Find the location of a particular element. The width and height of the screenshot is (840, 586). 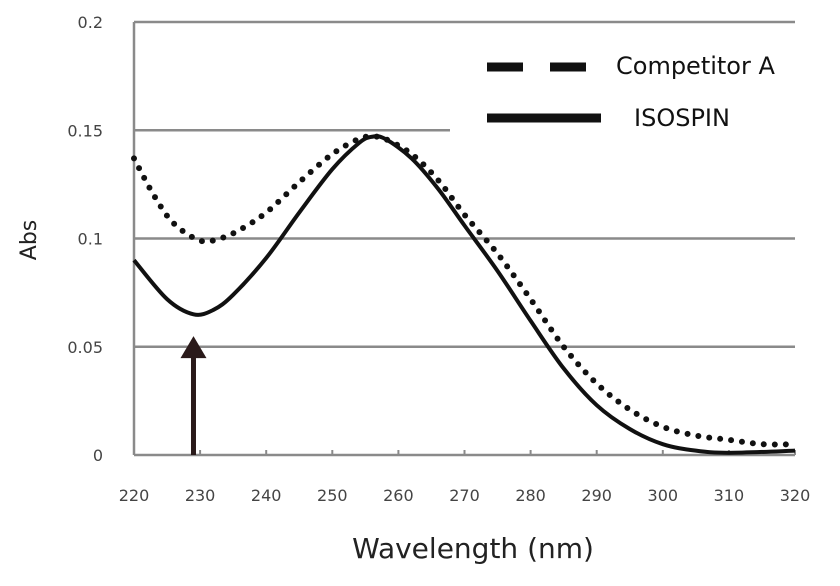

minimum-arrow is located at coordinates (193, 395).